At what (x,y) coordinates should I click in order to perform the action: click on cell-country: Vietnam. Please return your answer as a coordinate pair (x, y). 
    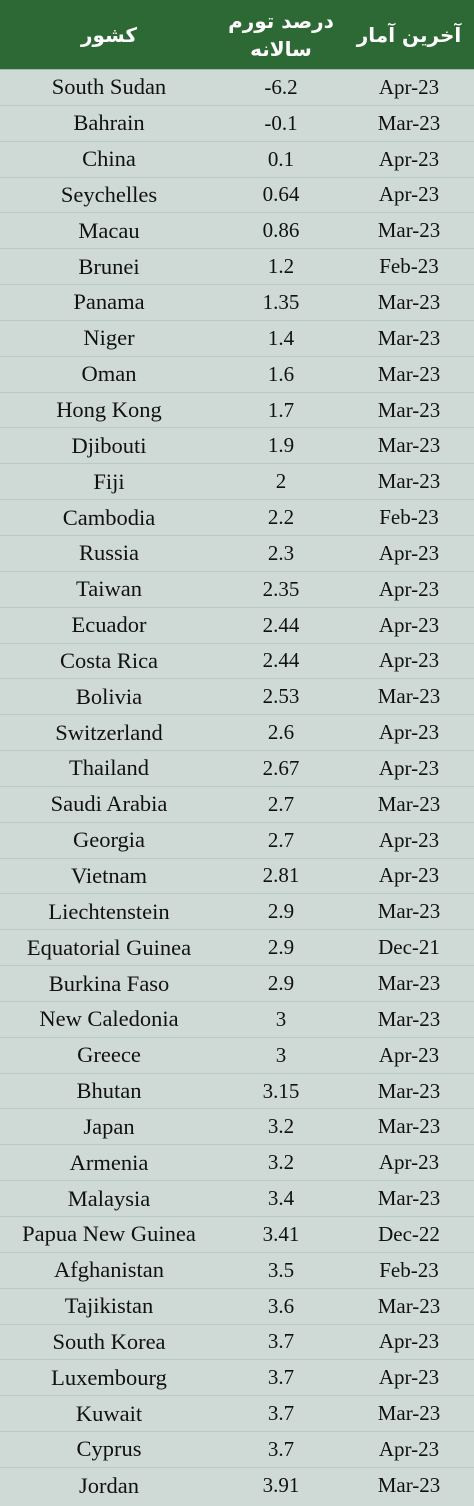
    Looking at the image, I should click on (109, 875).